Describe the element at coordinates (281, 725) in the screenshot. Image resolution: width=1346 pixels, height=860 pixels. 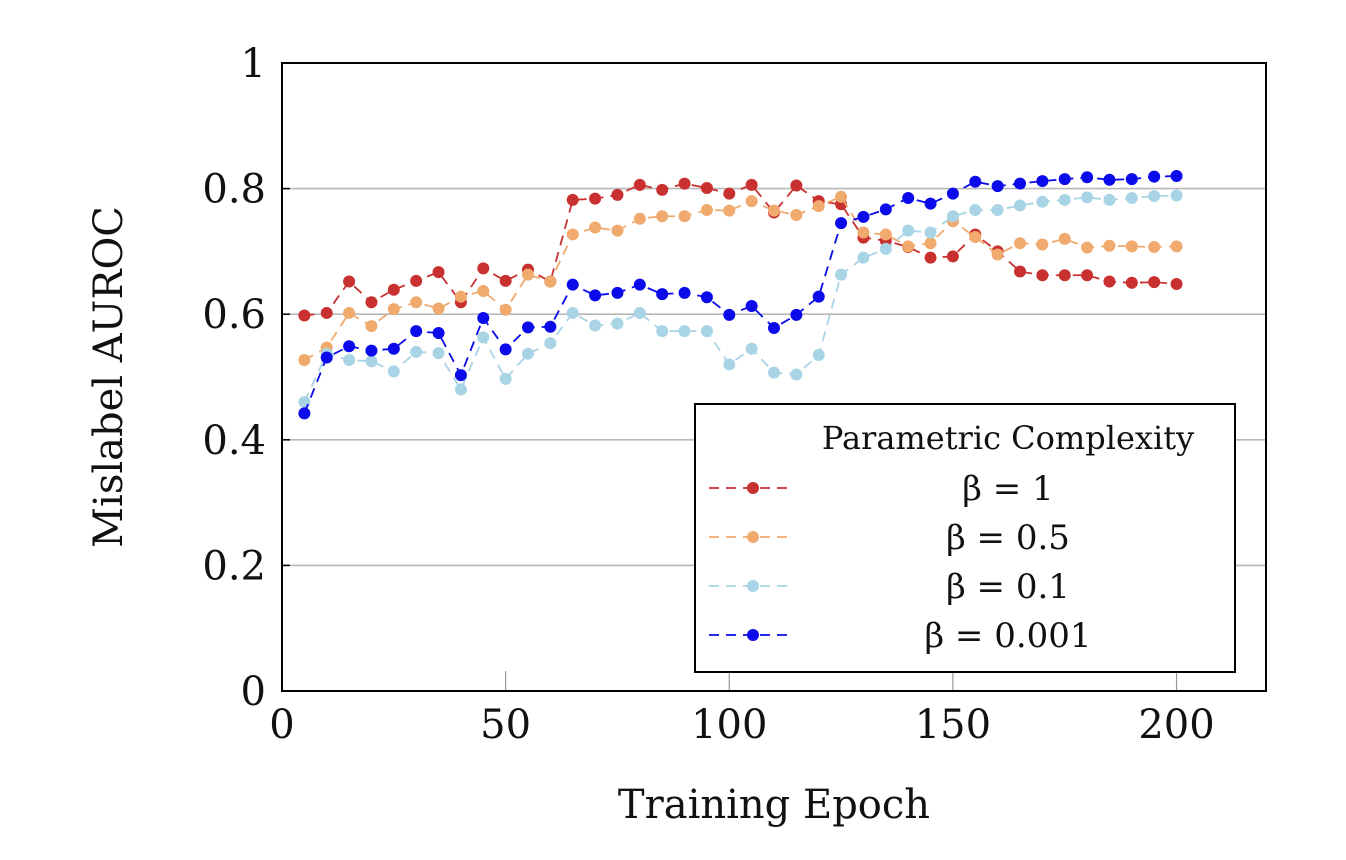
I see `x-tick-label: 0` at that location.